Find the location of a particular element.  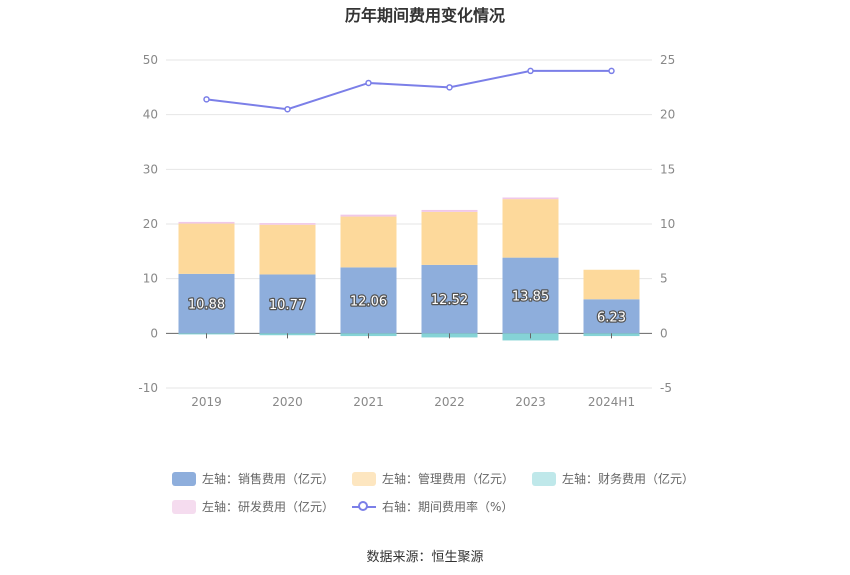

legend-swatch-sales is located at coordinates (184, 478).